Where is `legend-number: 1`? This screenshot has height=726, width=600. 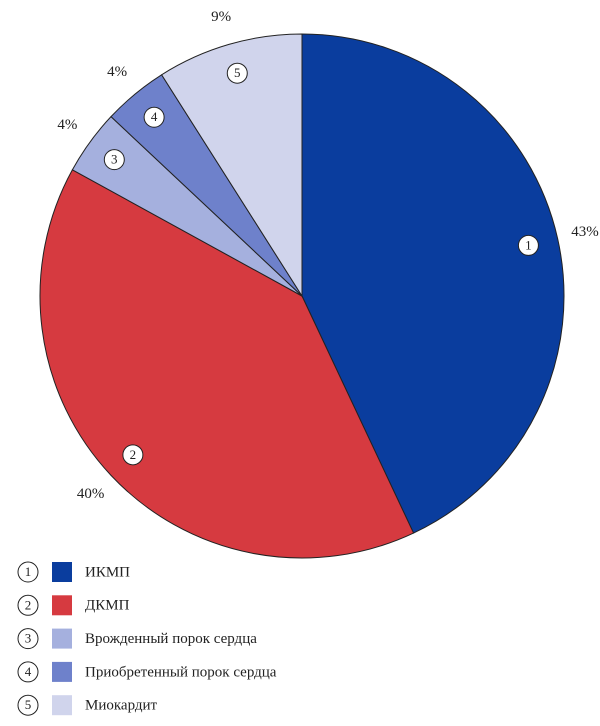 legend-number: 1 is located at coordinates (28, 571).